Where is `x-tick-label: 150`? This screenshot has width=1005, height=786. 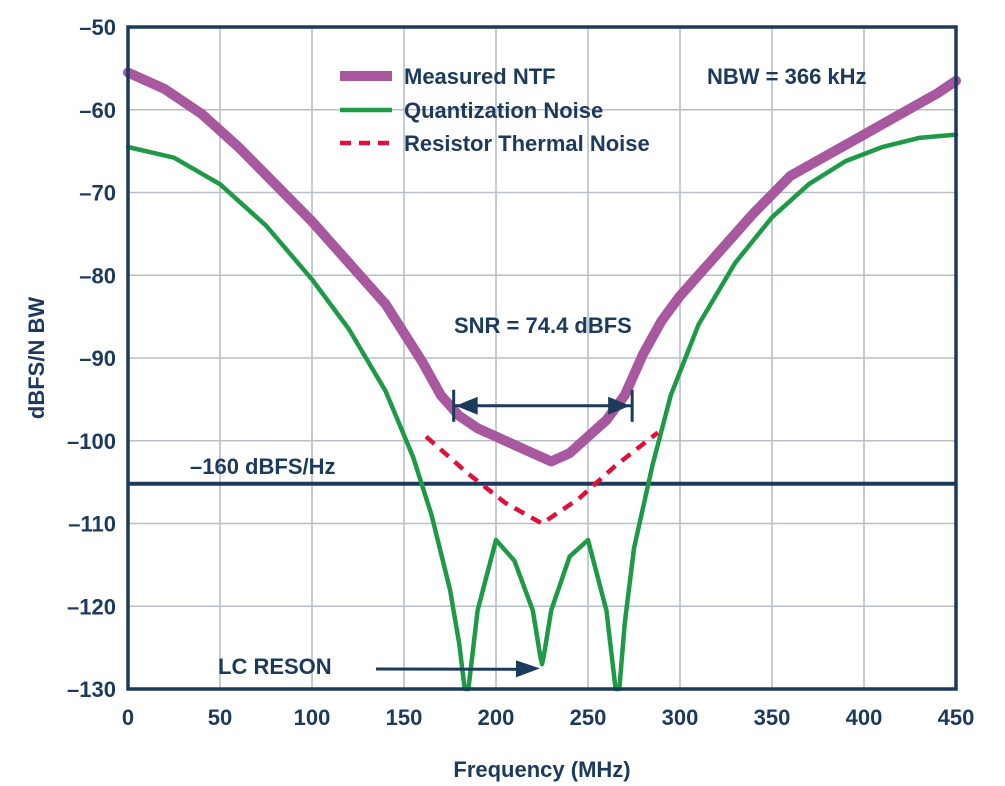
x-tick-label: 150 is located at coordinates (404, 717).